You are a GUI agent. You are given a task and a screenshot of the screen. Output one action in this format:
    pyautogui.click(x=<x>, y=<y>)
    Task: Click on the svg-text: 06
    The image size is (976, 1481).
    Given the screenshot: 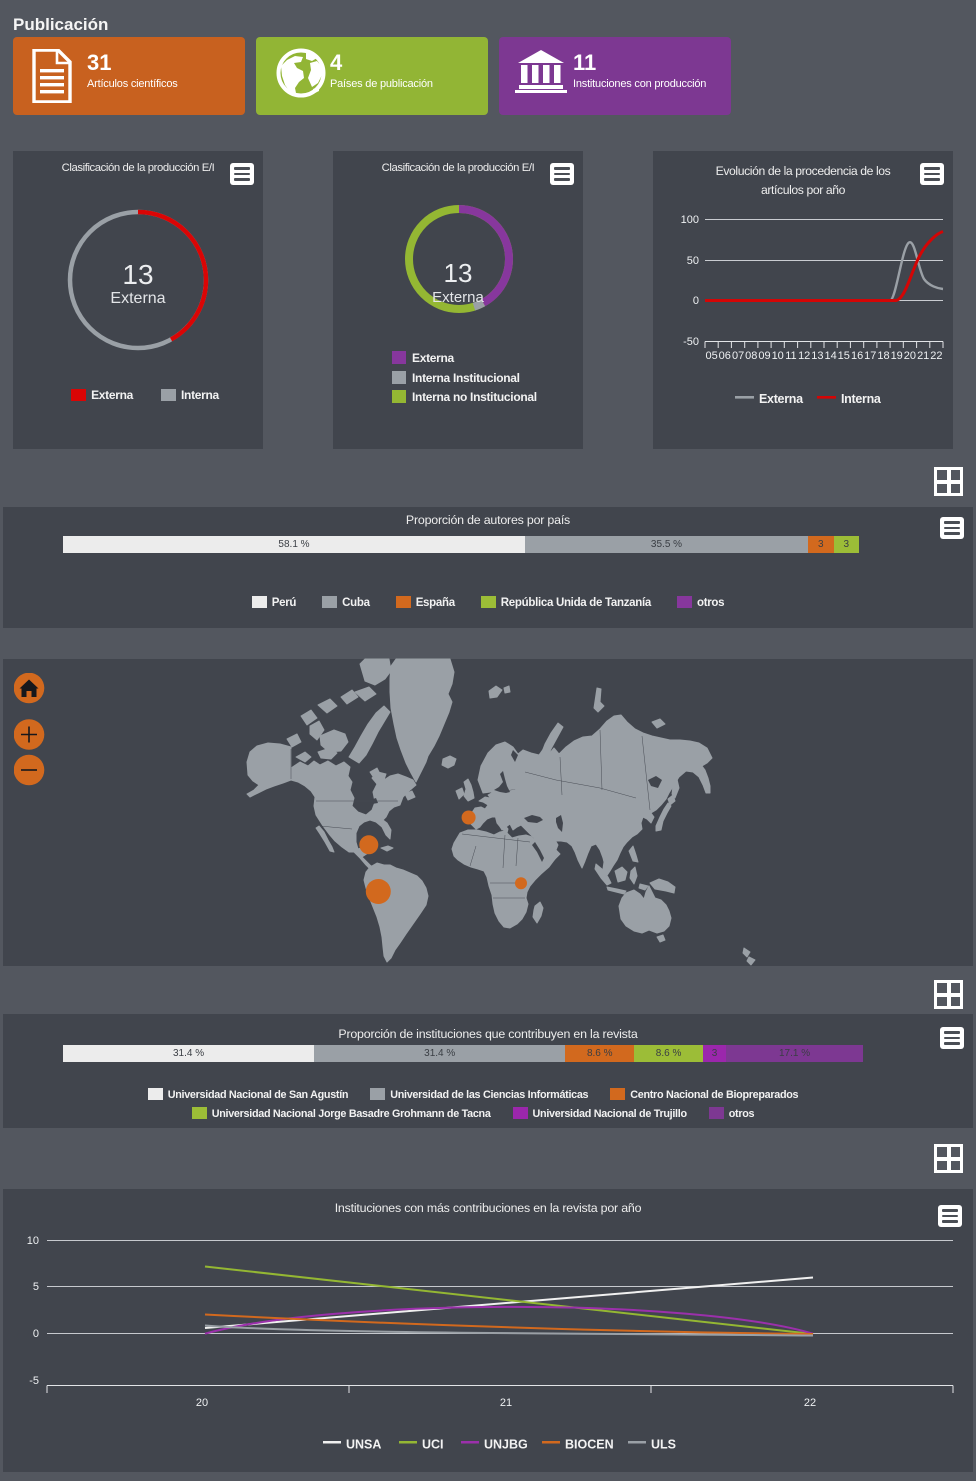 What is the action you would take?
    pyautogui.click(x=725, y=356)
    